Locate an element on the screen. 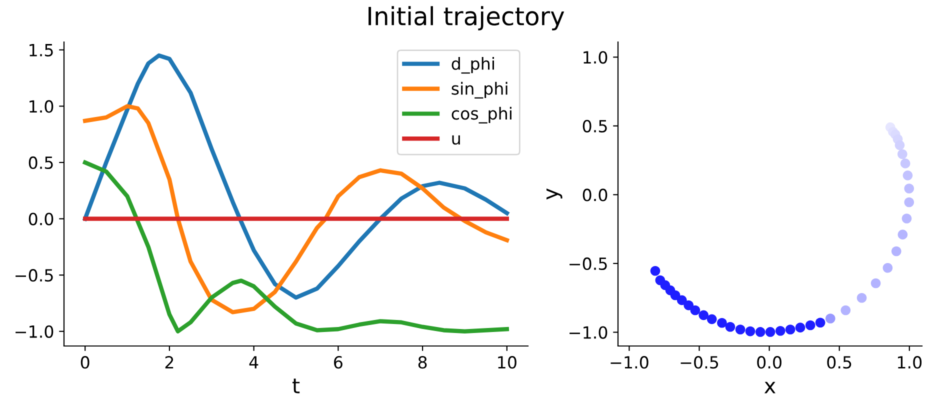 The height and width of the screenshot is (411, 931). x-tick-label: 0.5 is located at coordinates (839, 362).